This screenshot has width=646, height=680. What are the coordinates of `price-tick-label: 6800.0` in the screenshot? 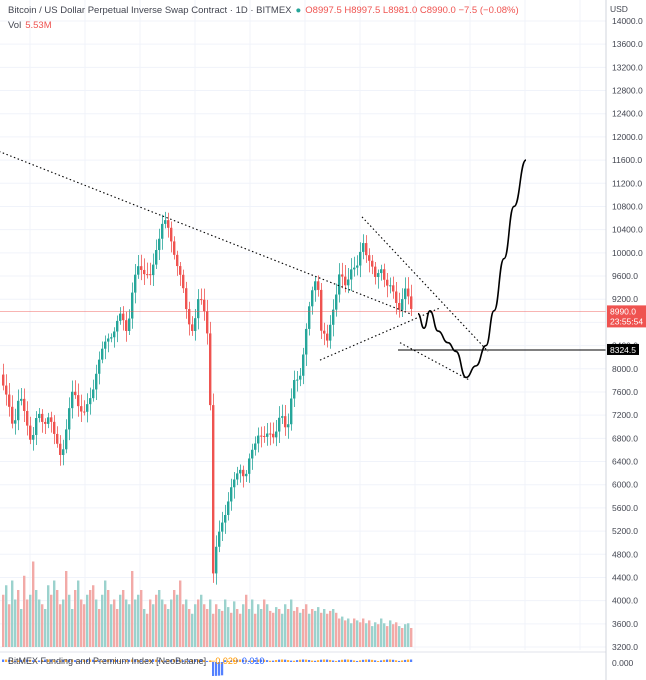 It's located at (625, 438).